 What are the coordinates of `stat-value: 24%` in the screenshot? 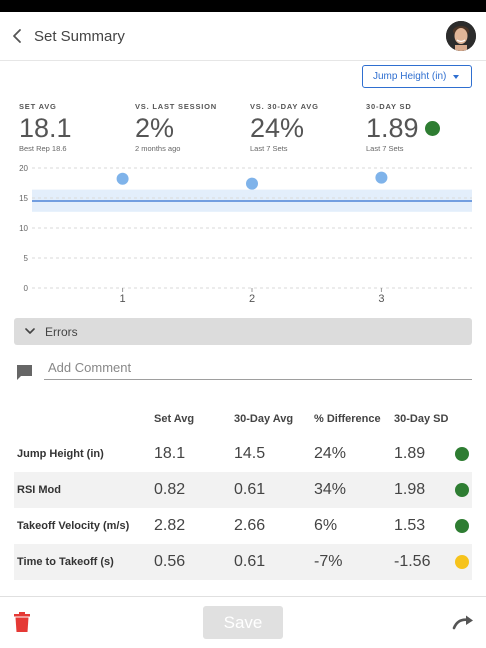 It's located at (277, 128).